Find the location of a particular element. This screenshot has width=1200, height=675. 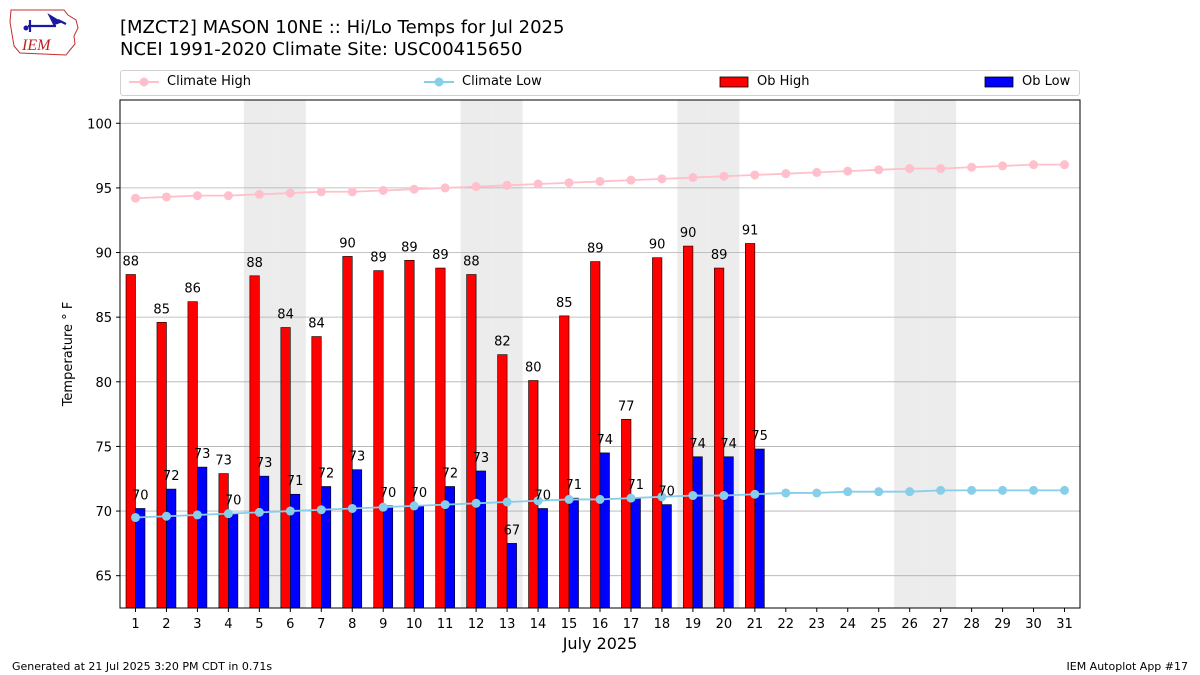

x-tick-label: 4 is located at coordinates (228, 624).